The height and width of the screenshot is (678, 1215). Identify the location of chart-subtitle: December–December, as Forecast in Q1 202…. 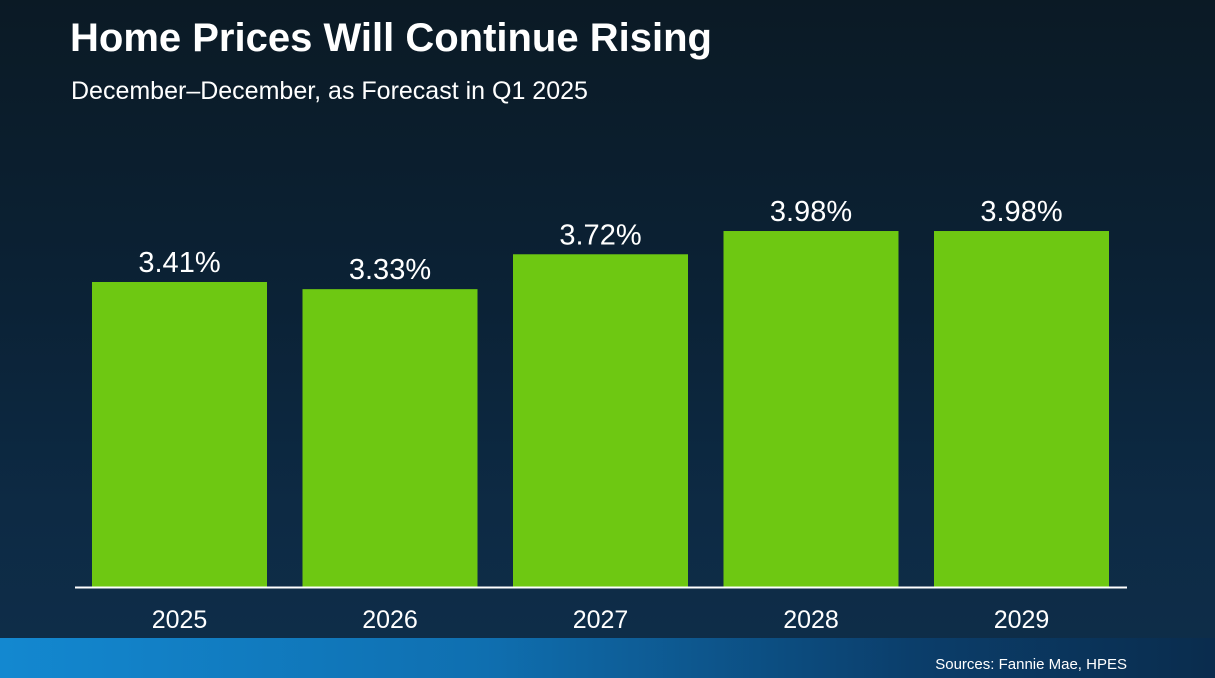
(329, 91).